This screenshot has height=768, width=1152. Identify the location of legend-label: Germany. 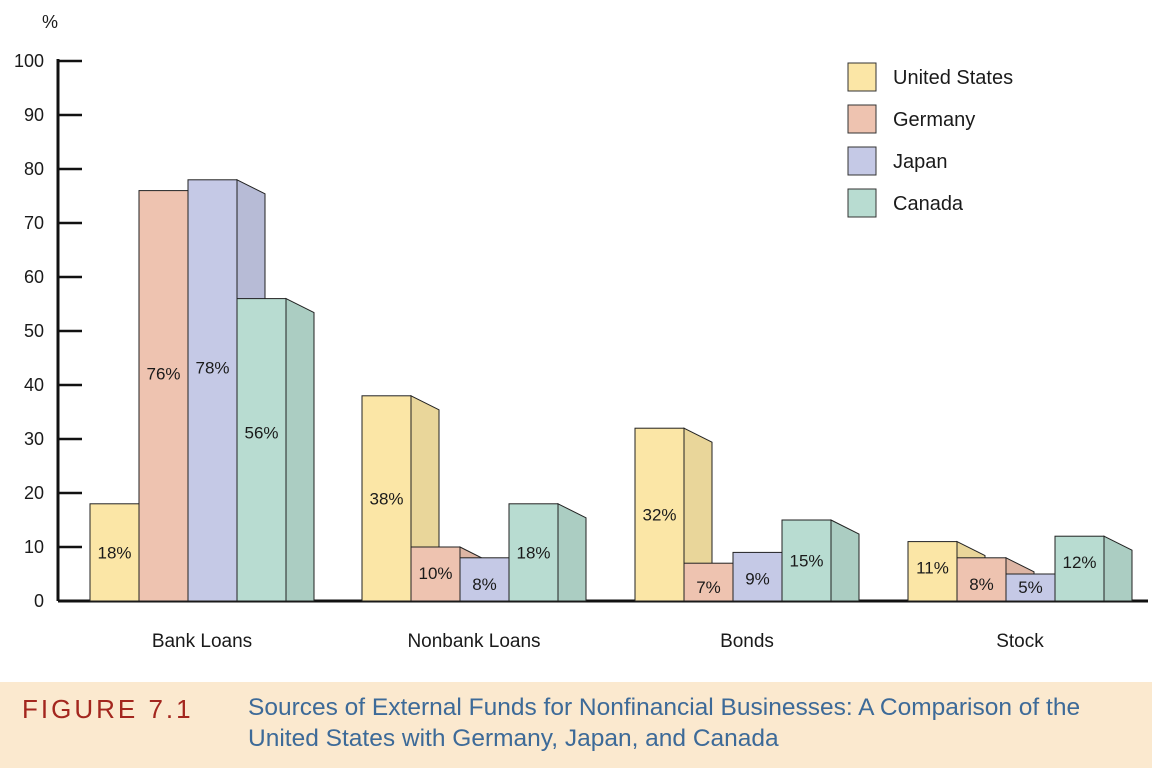
(934, 120).